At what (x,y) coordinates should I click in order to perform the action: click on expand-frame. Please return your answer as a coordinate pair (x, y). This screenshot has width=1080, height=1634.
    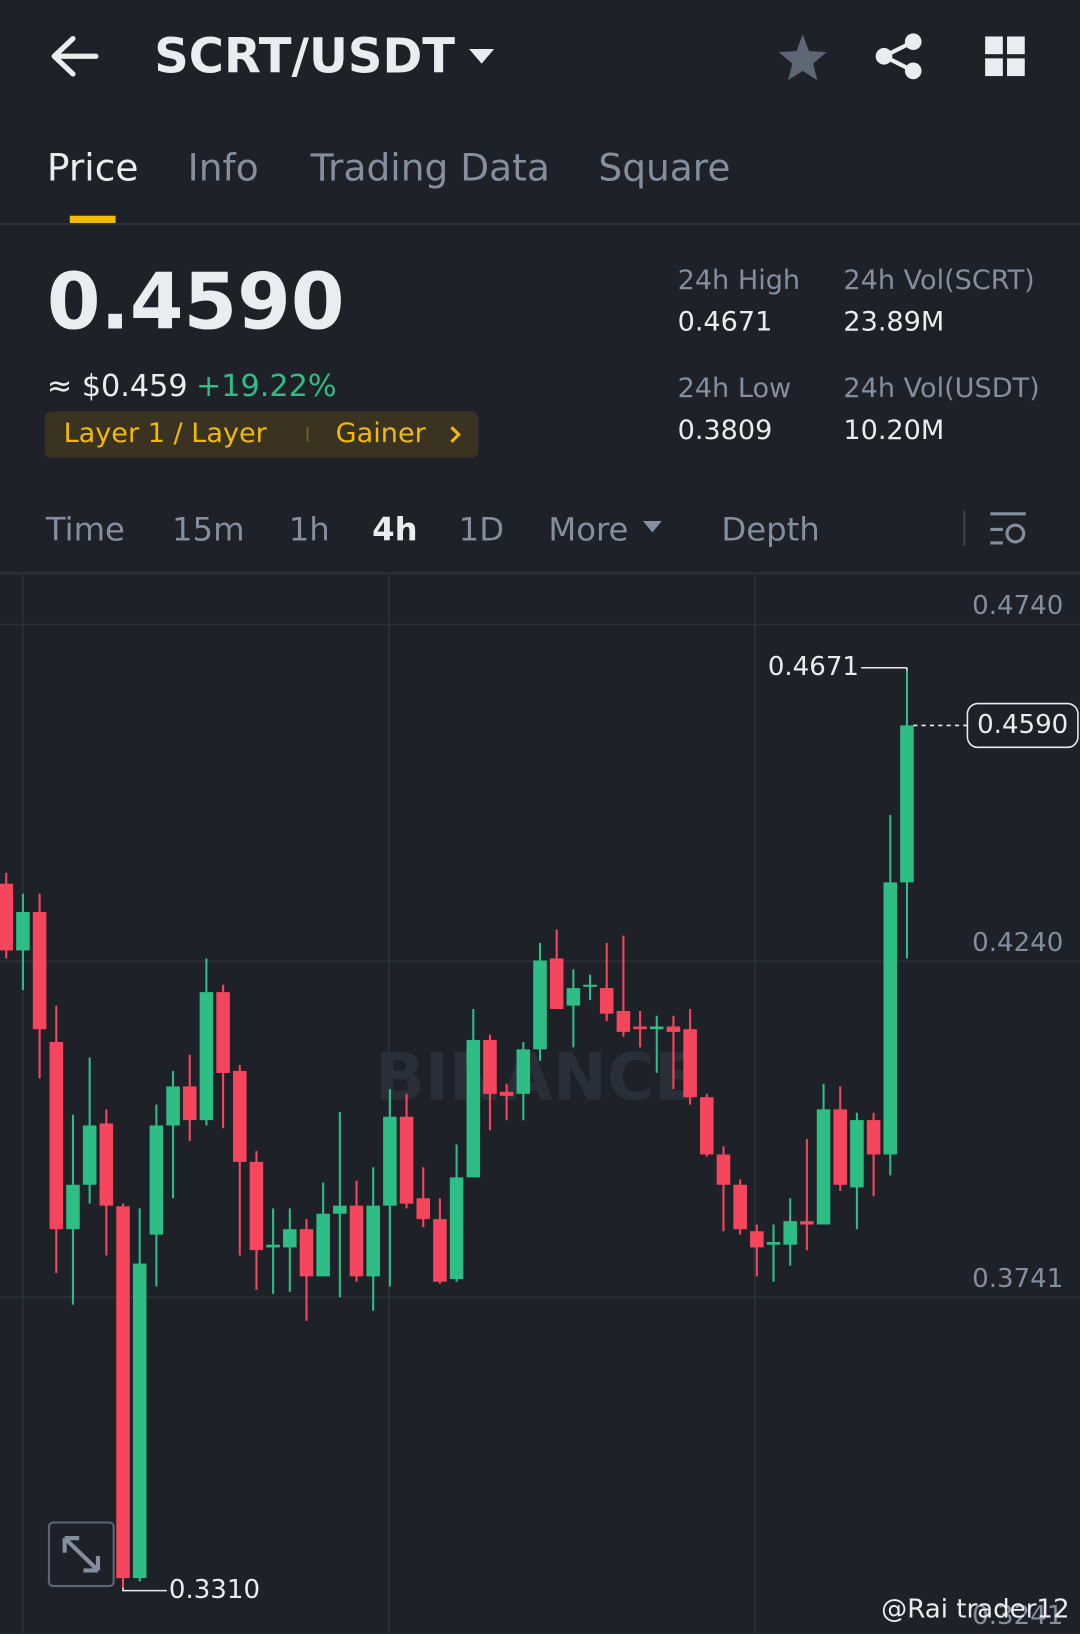
    Looking at the image, I should click on (81, 1554).